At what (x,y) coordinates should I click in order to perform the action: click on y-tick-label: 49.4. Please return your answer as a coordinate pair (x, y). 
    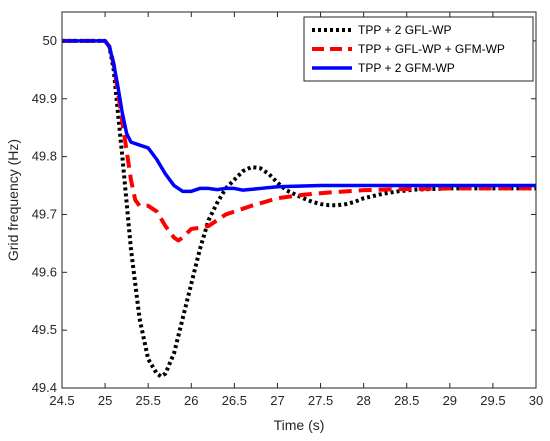
    Looking at the image, I should click on (44, 387).